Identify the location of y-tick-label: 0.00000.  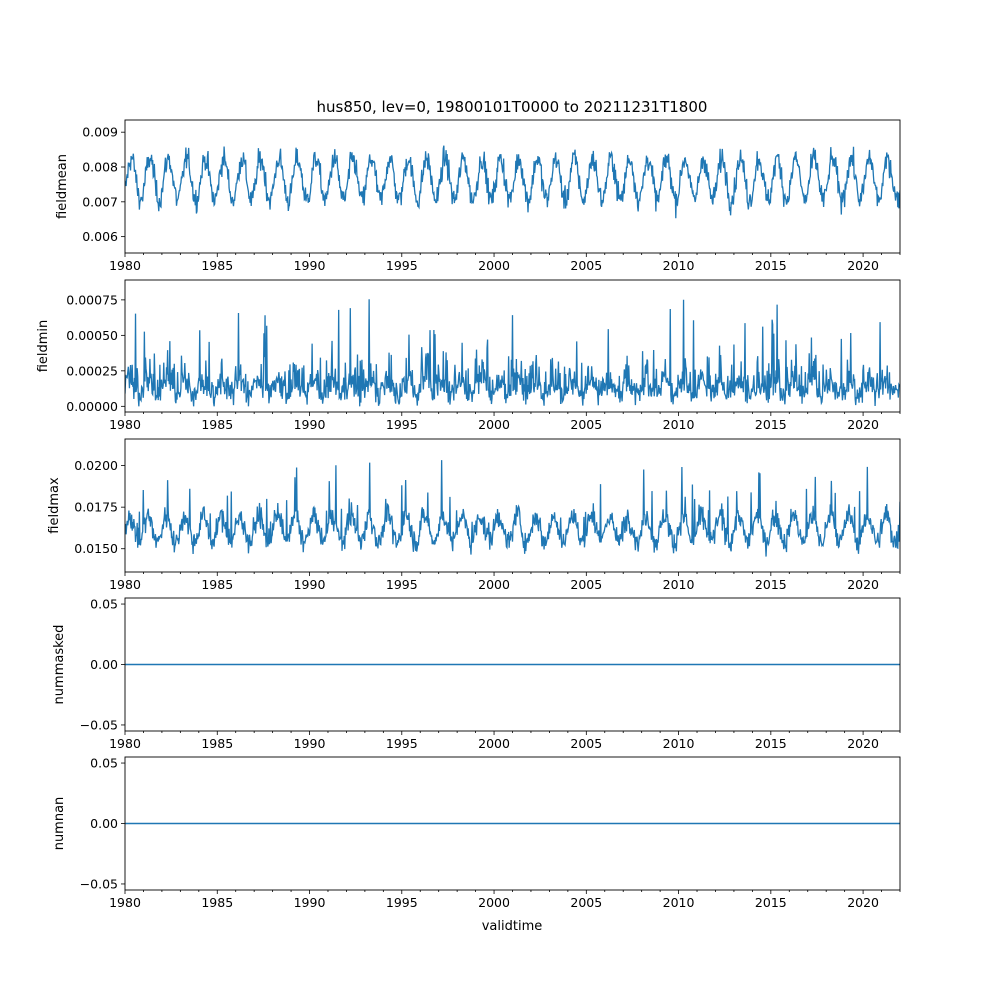
(92, 406).